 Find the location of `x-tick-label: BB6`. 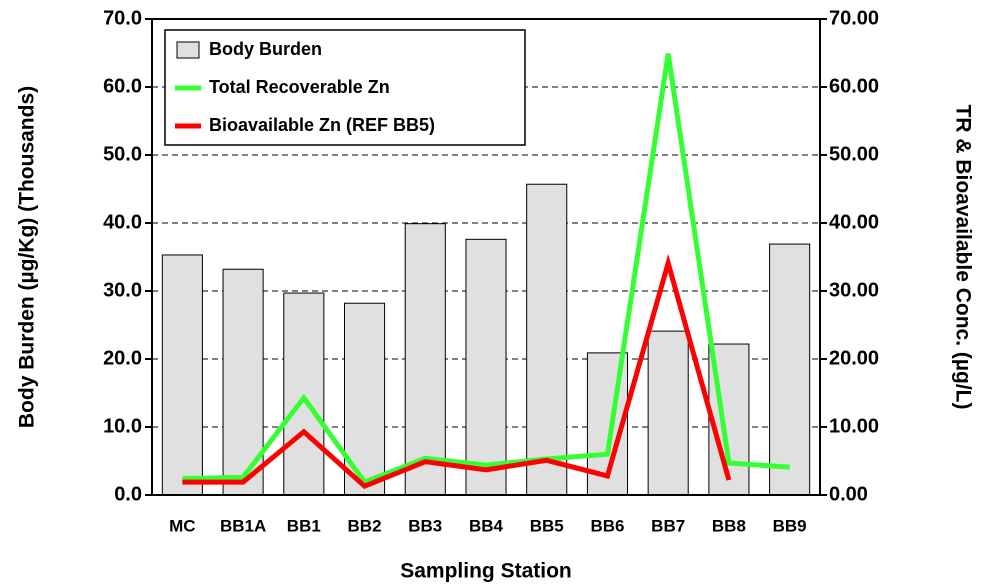

x-tick-label: BB6 is located at coordinates (607, 525).